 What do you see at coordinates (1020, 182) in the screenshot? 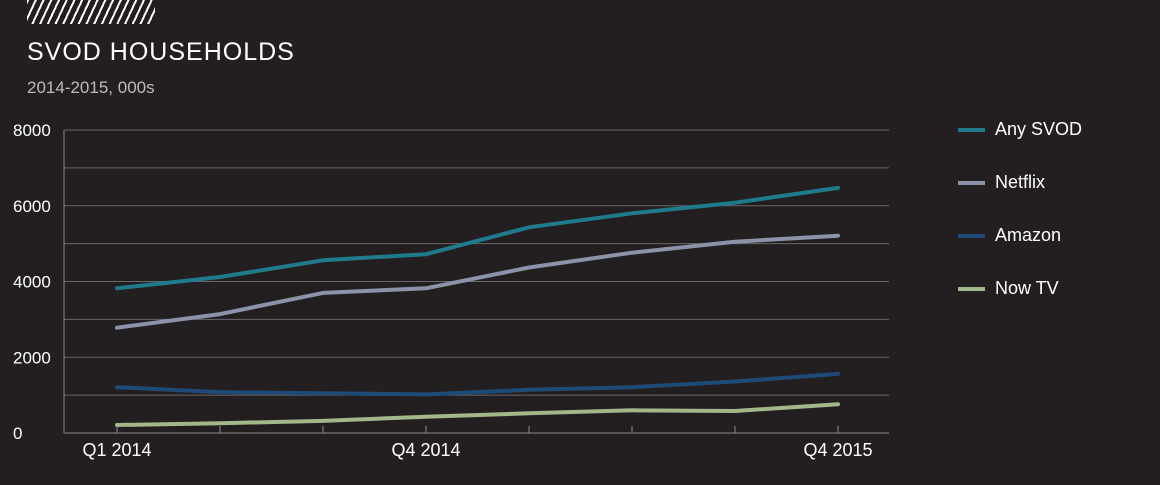
I see `legend-label-netflix: Netflix` at bounding box center [1020, 182].